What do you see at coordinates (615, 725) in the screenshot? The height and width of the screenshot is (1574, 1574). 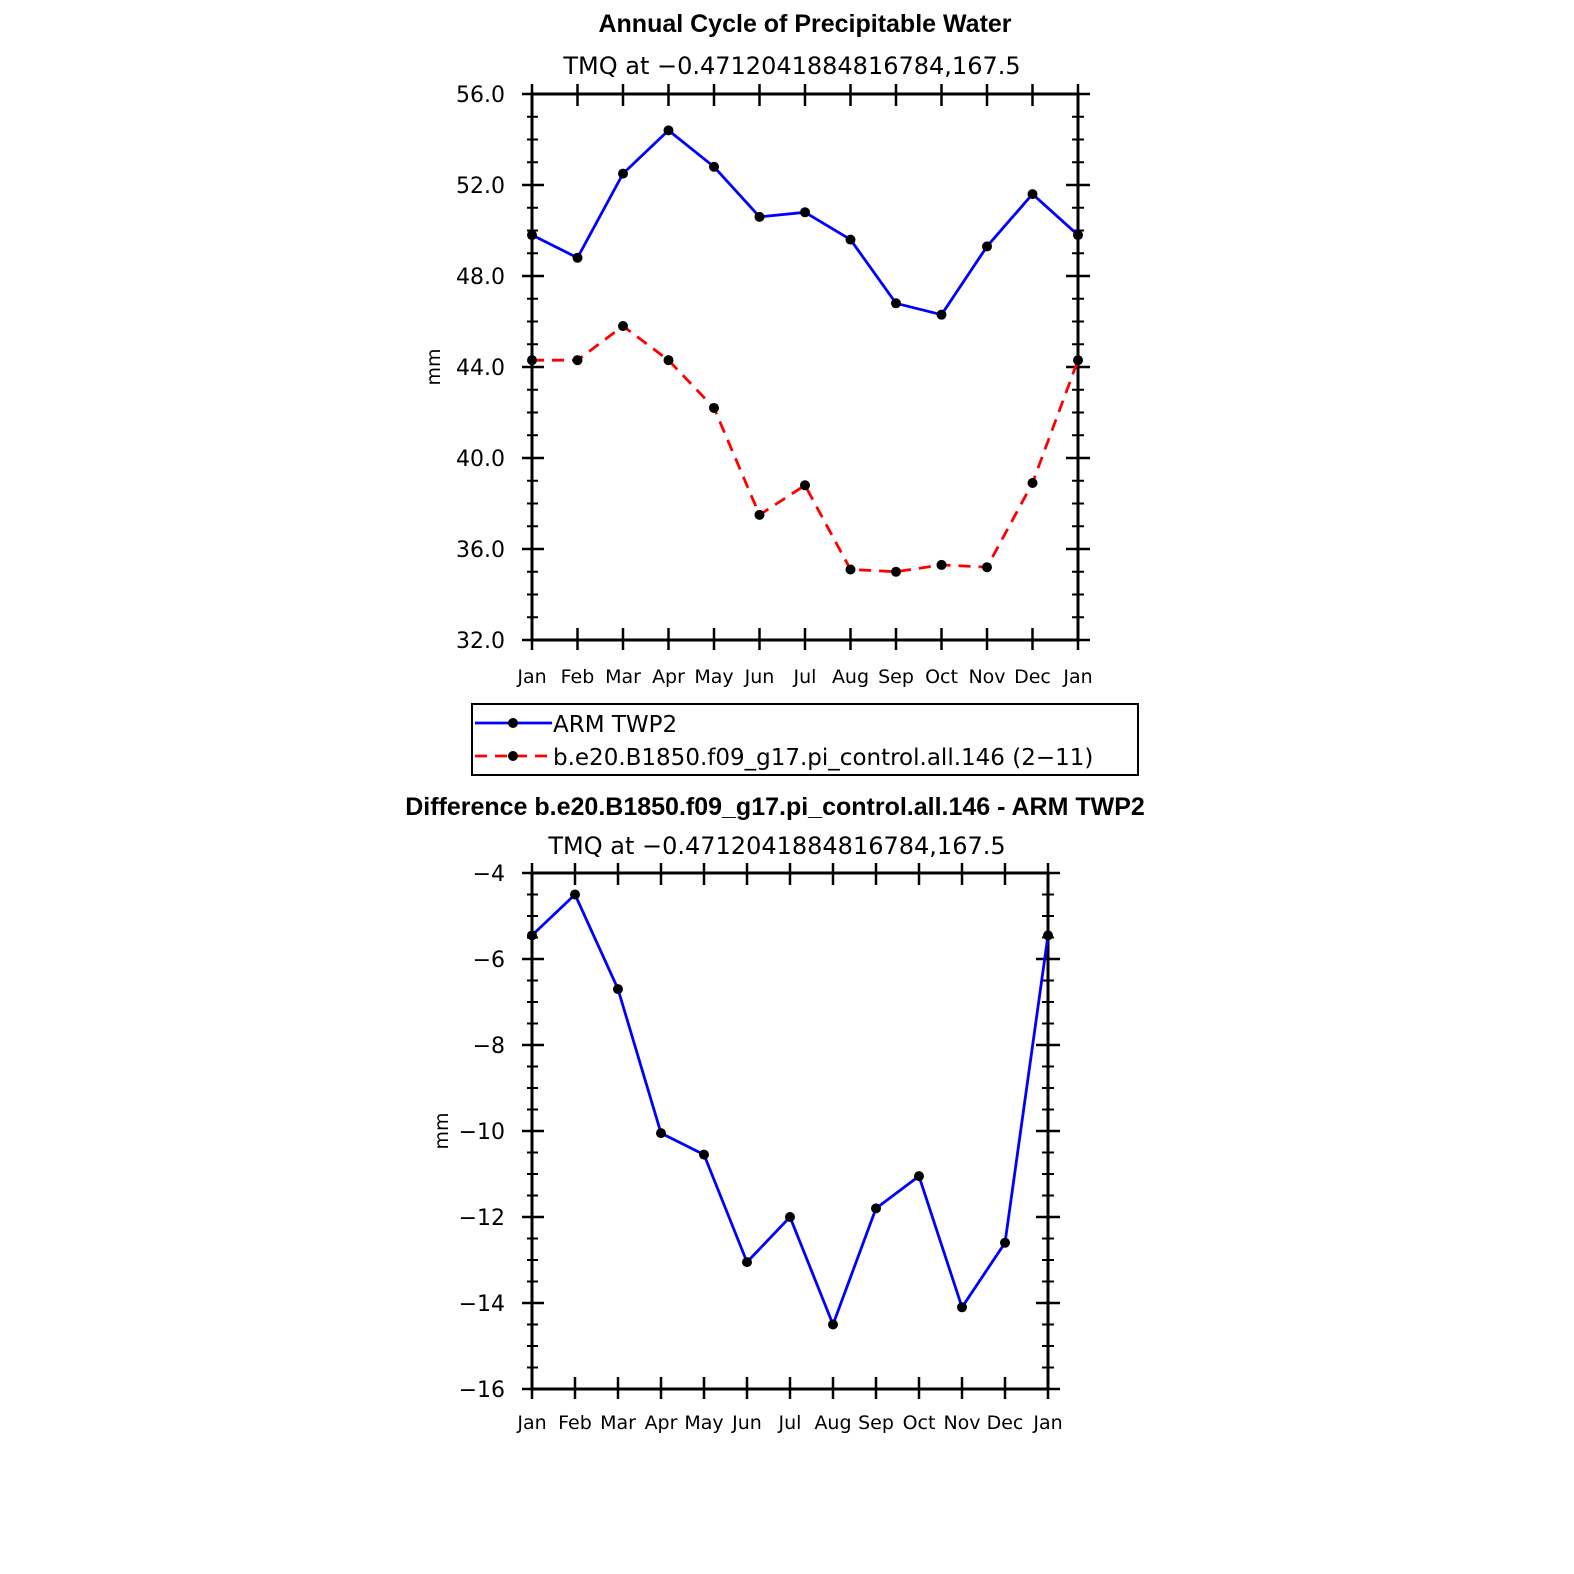 I see `legend-label: ARM TWP2` at bounding box center [615, 725].